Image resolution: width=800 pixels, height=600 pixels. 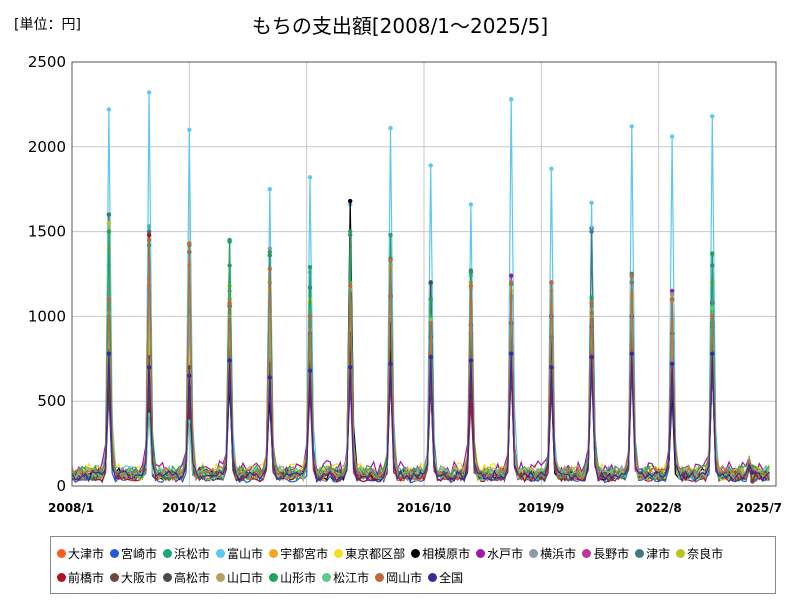 I want to click on legend-label: 浜松市, so click(x=192, y=553).